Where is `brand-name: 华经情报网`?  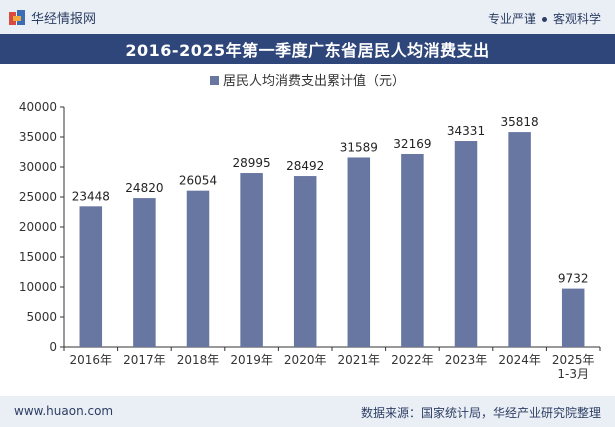
brand-name: 华经情报网 is located at coordinates (64, 19).